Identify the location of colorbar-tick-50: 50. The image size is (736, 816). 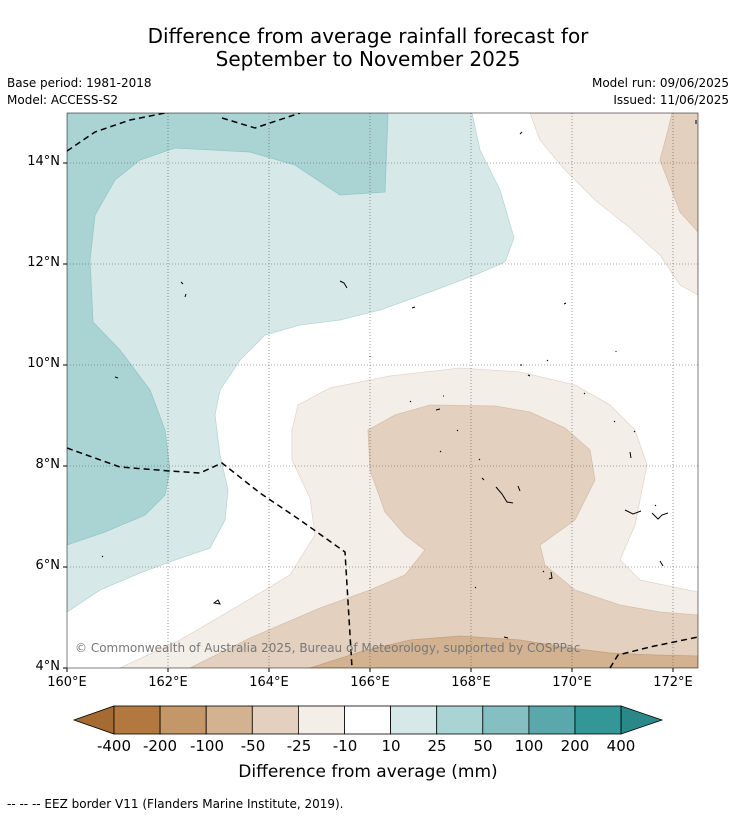
(483, 746).